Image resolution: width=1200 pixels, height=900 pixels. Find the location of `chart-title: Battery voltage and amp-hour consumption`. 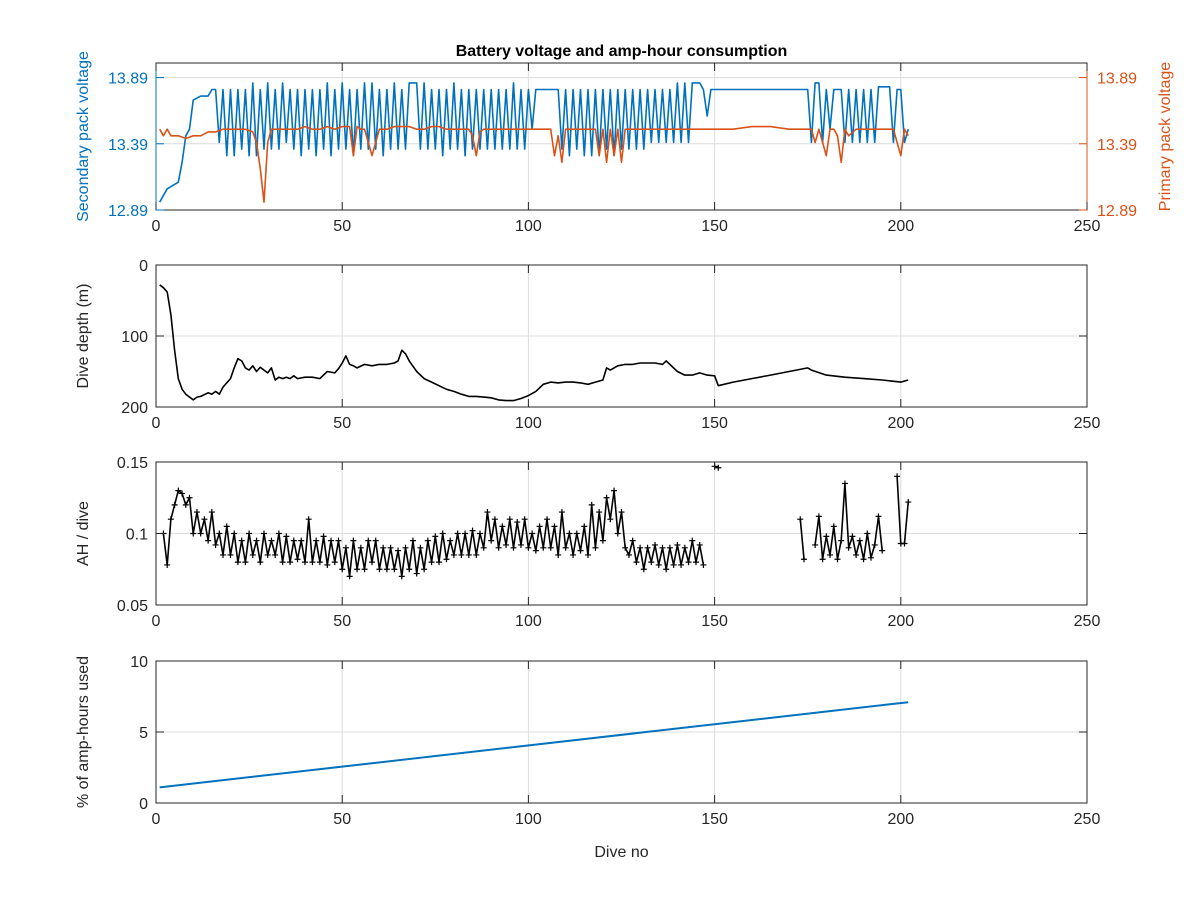

chart-title: Battery voltage and amp-hour consumption is located at coordinates (622, 51).